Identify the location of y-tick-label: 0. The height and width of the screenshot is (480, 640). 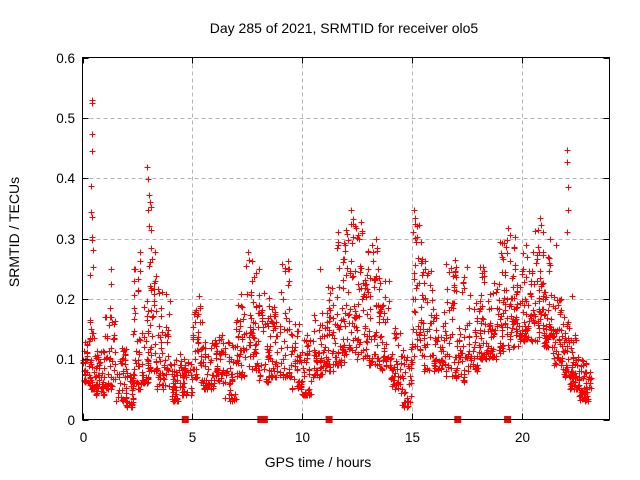
(71, 420).